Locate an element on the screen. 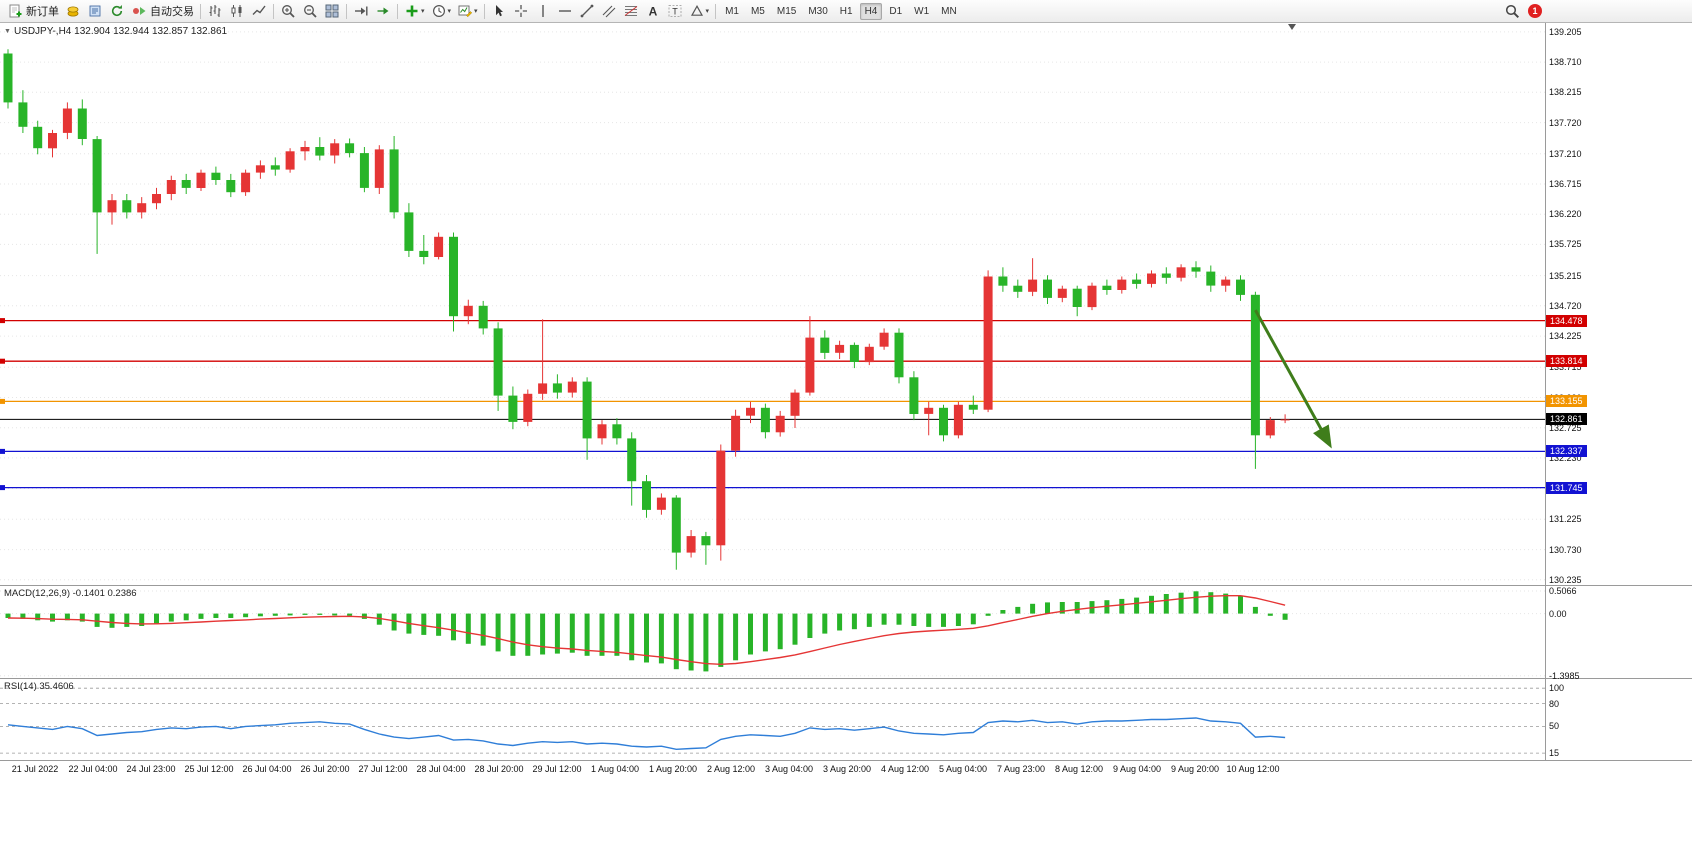 The image size is (1692, 844). macd-axis-label: -1.3985 is located at coordinates (1564, 675).